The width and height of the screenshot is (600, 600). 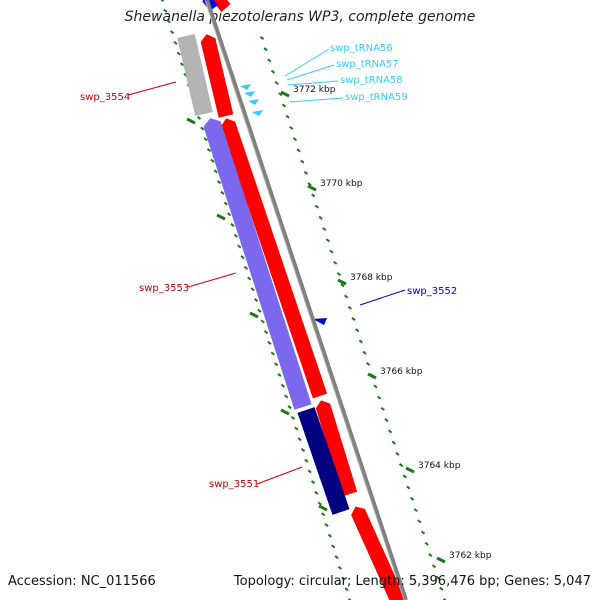 What do you see at coordinates (320, 321) in the screenshot?
I see `gene-swp-3552-marker` at bounding box center [320, 321].